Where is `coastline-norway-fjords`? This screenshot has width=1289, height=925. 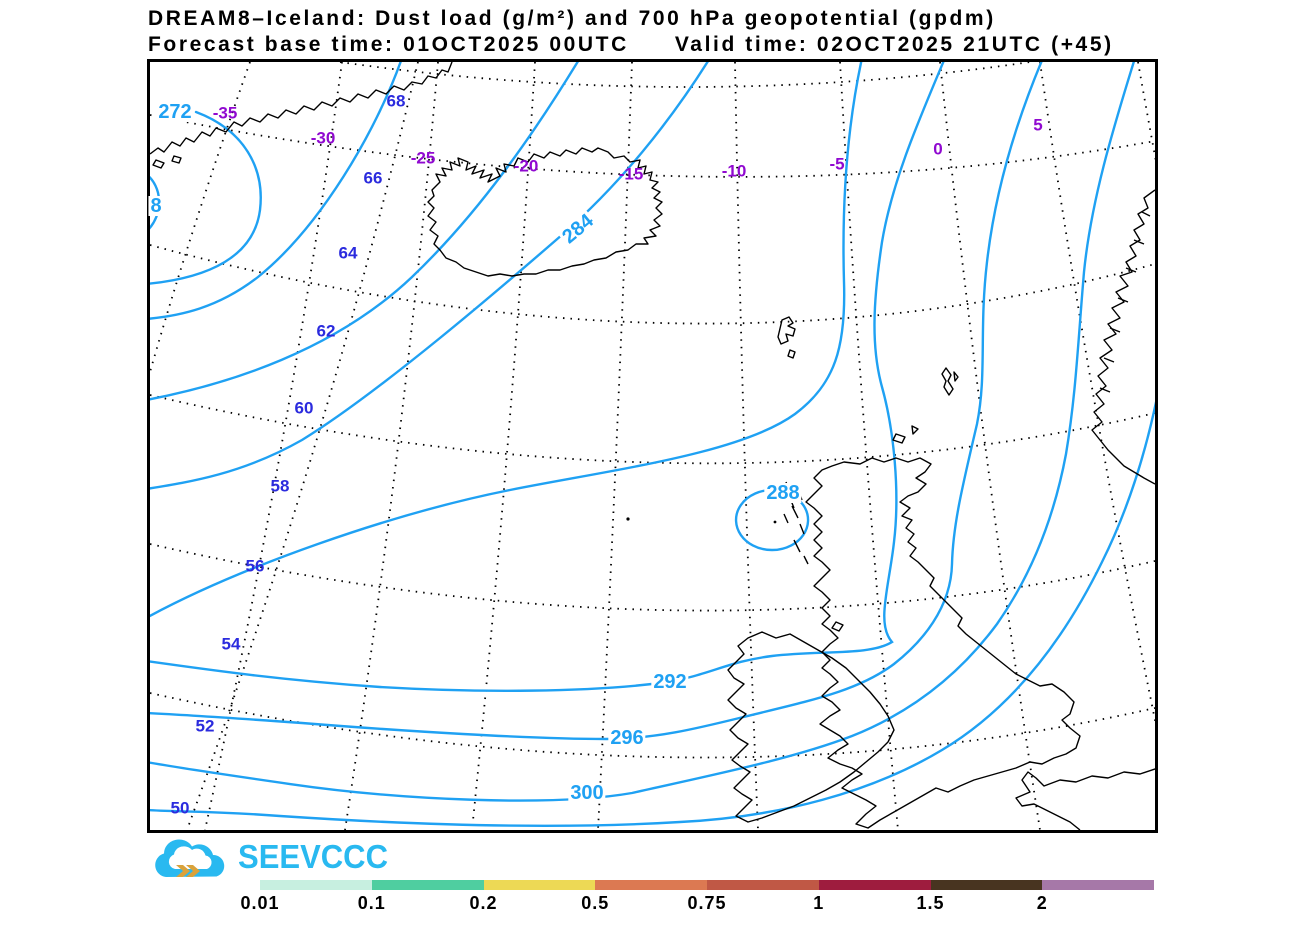 coastline-norway-fjords is located at coordinates (1125, 302).